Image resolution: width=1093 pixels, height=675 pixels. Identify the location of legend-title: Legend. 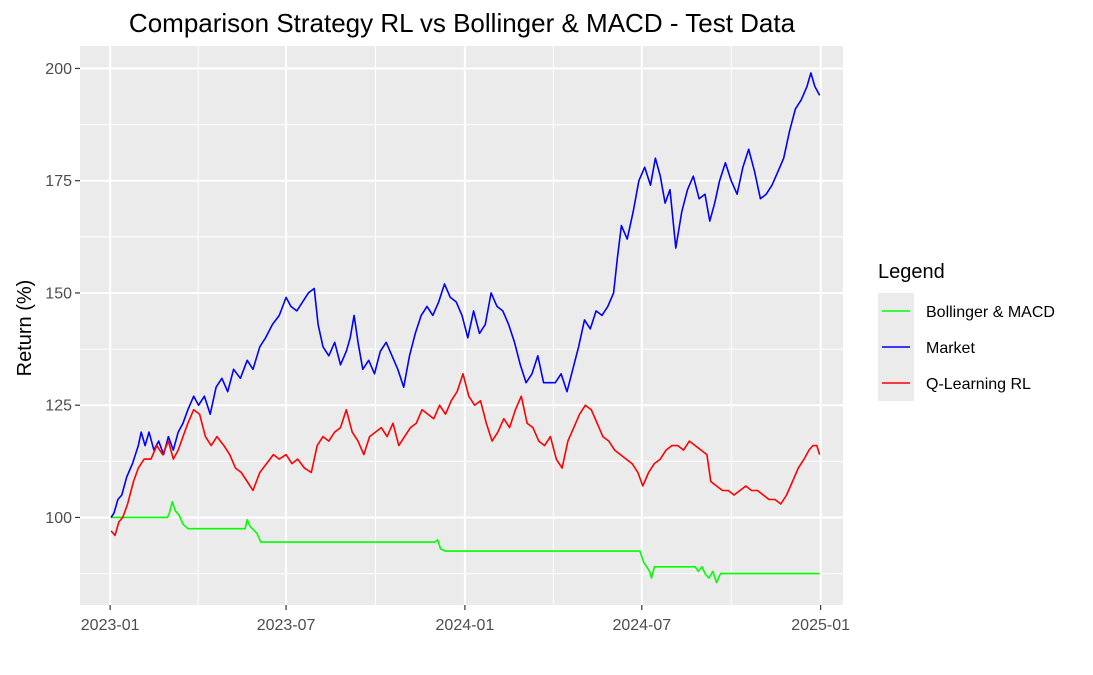
(911, 272).